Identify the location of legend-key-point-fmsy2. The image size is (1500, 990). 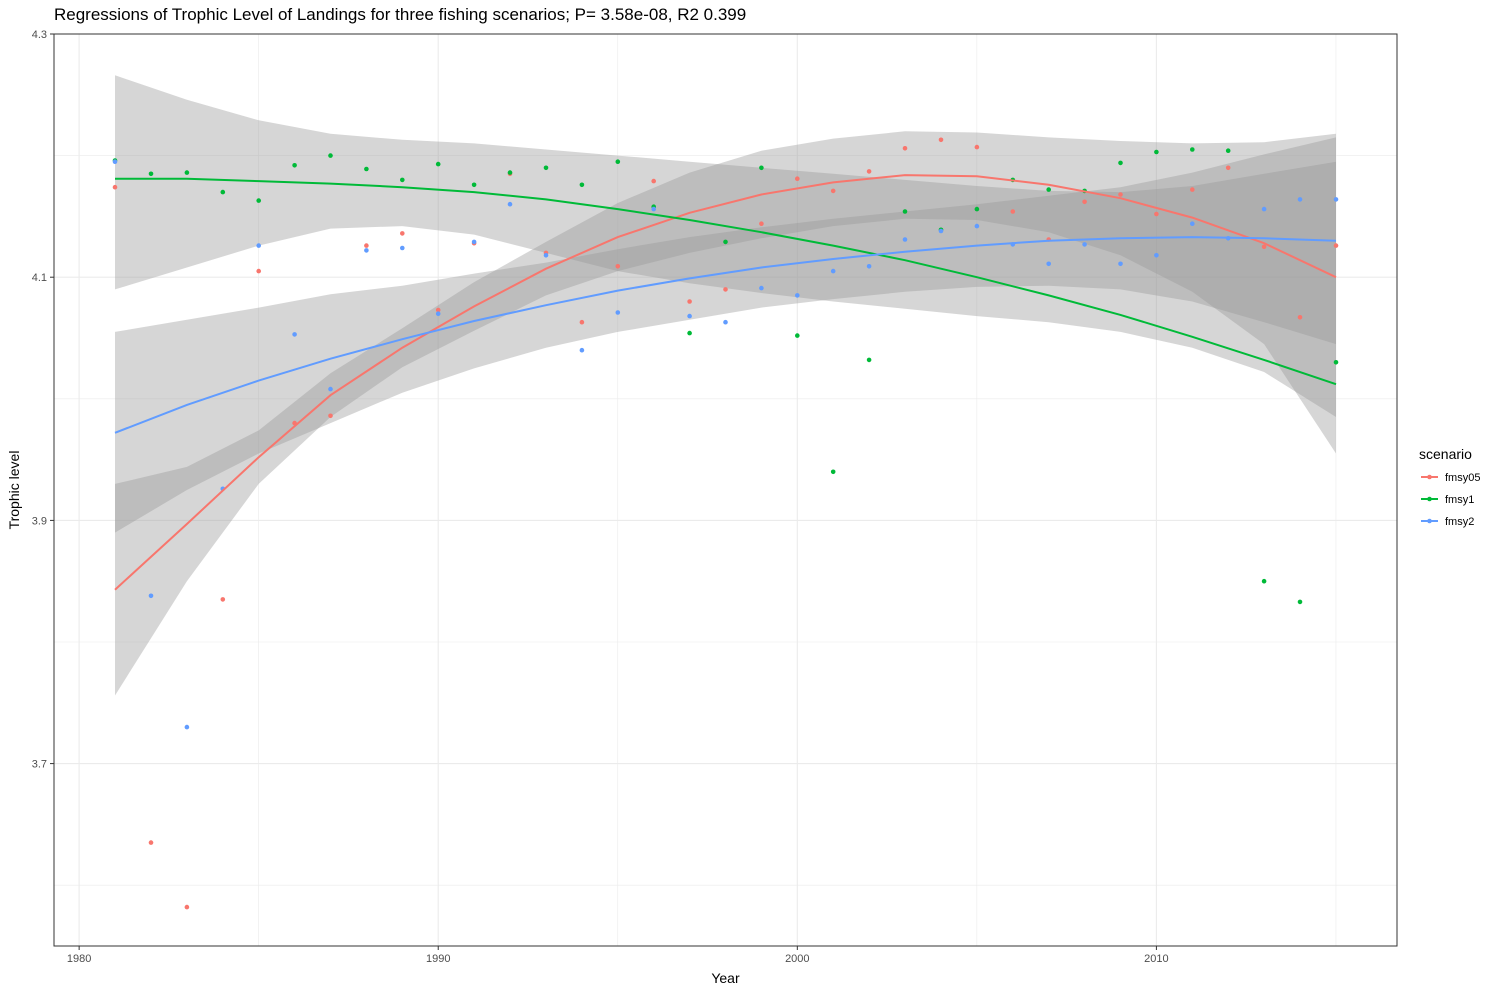
(1429, 521).